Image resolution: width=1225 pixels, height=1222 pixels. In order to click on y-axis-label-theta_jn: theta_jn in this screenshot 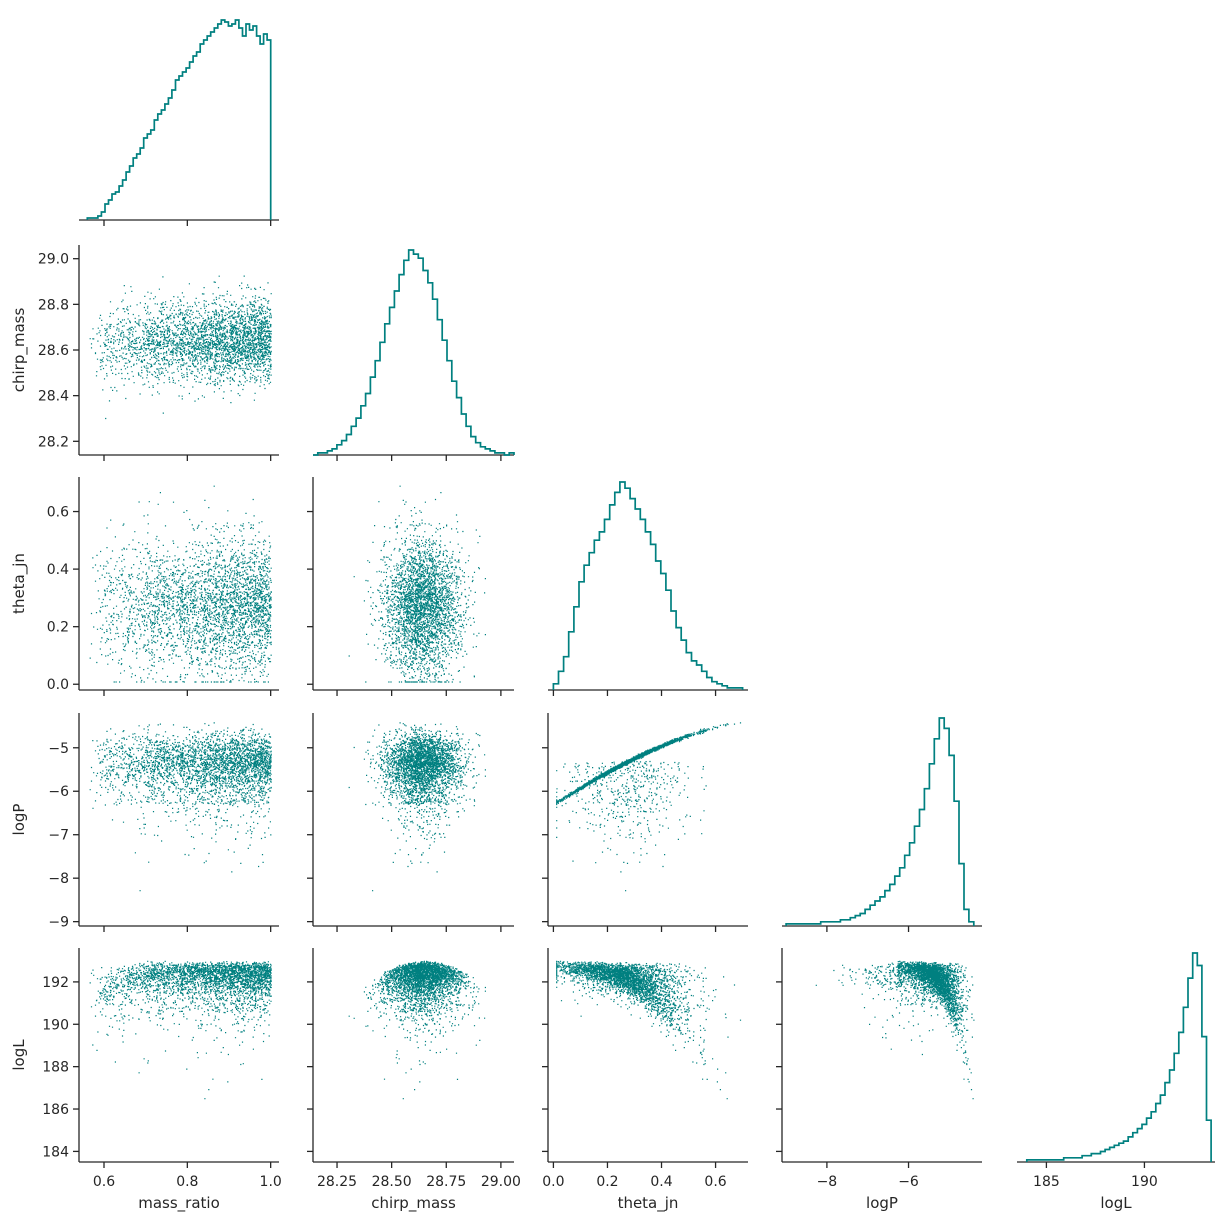, I will do `click(19, 583)`.